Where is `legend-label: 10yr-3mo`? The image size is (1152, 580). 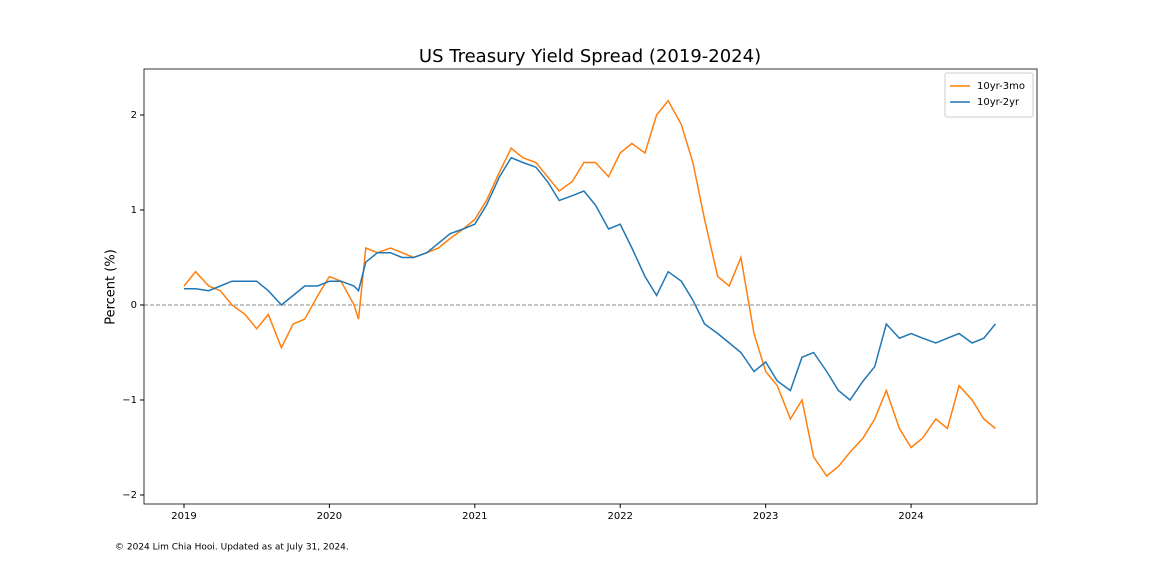
legend-label: 10yr-3mo is located at coordinates (1001, 86).